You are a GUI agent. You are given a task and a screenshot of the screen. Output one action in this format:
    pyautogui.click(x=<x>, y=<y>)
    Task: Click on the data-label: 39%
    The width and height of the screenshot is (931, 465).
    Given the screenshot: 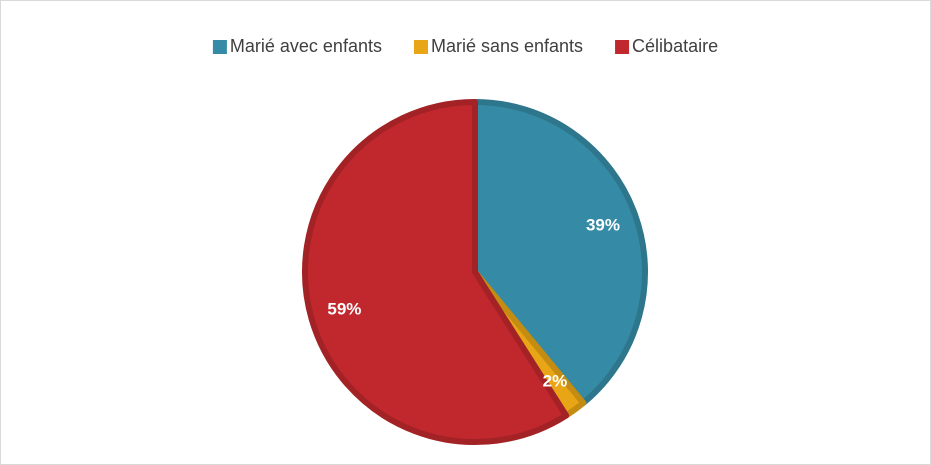 What is the action you would take?
    pyautogui.click(x=603, y=224)
    